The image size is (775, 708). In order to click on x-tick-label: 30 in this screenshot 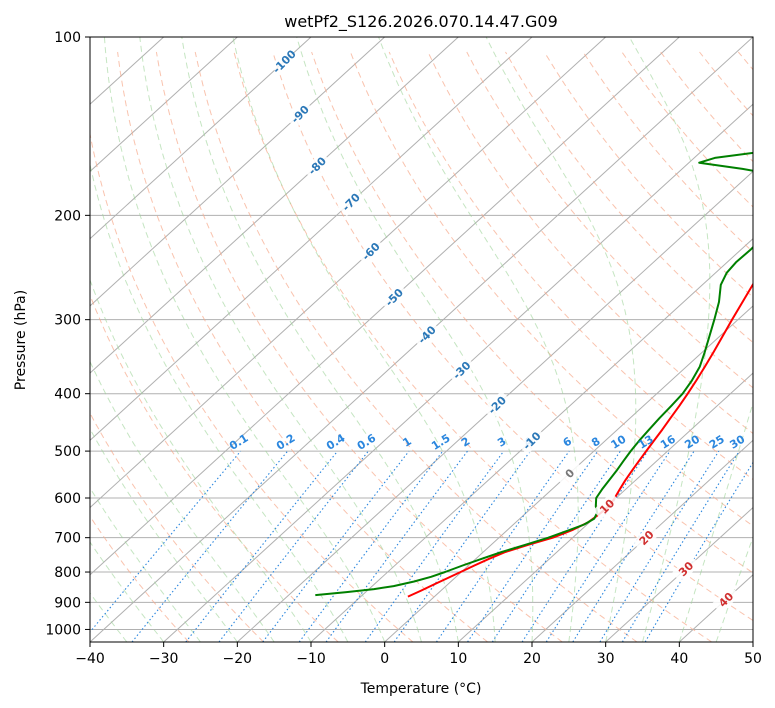, I will do `click(606, 659)`.